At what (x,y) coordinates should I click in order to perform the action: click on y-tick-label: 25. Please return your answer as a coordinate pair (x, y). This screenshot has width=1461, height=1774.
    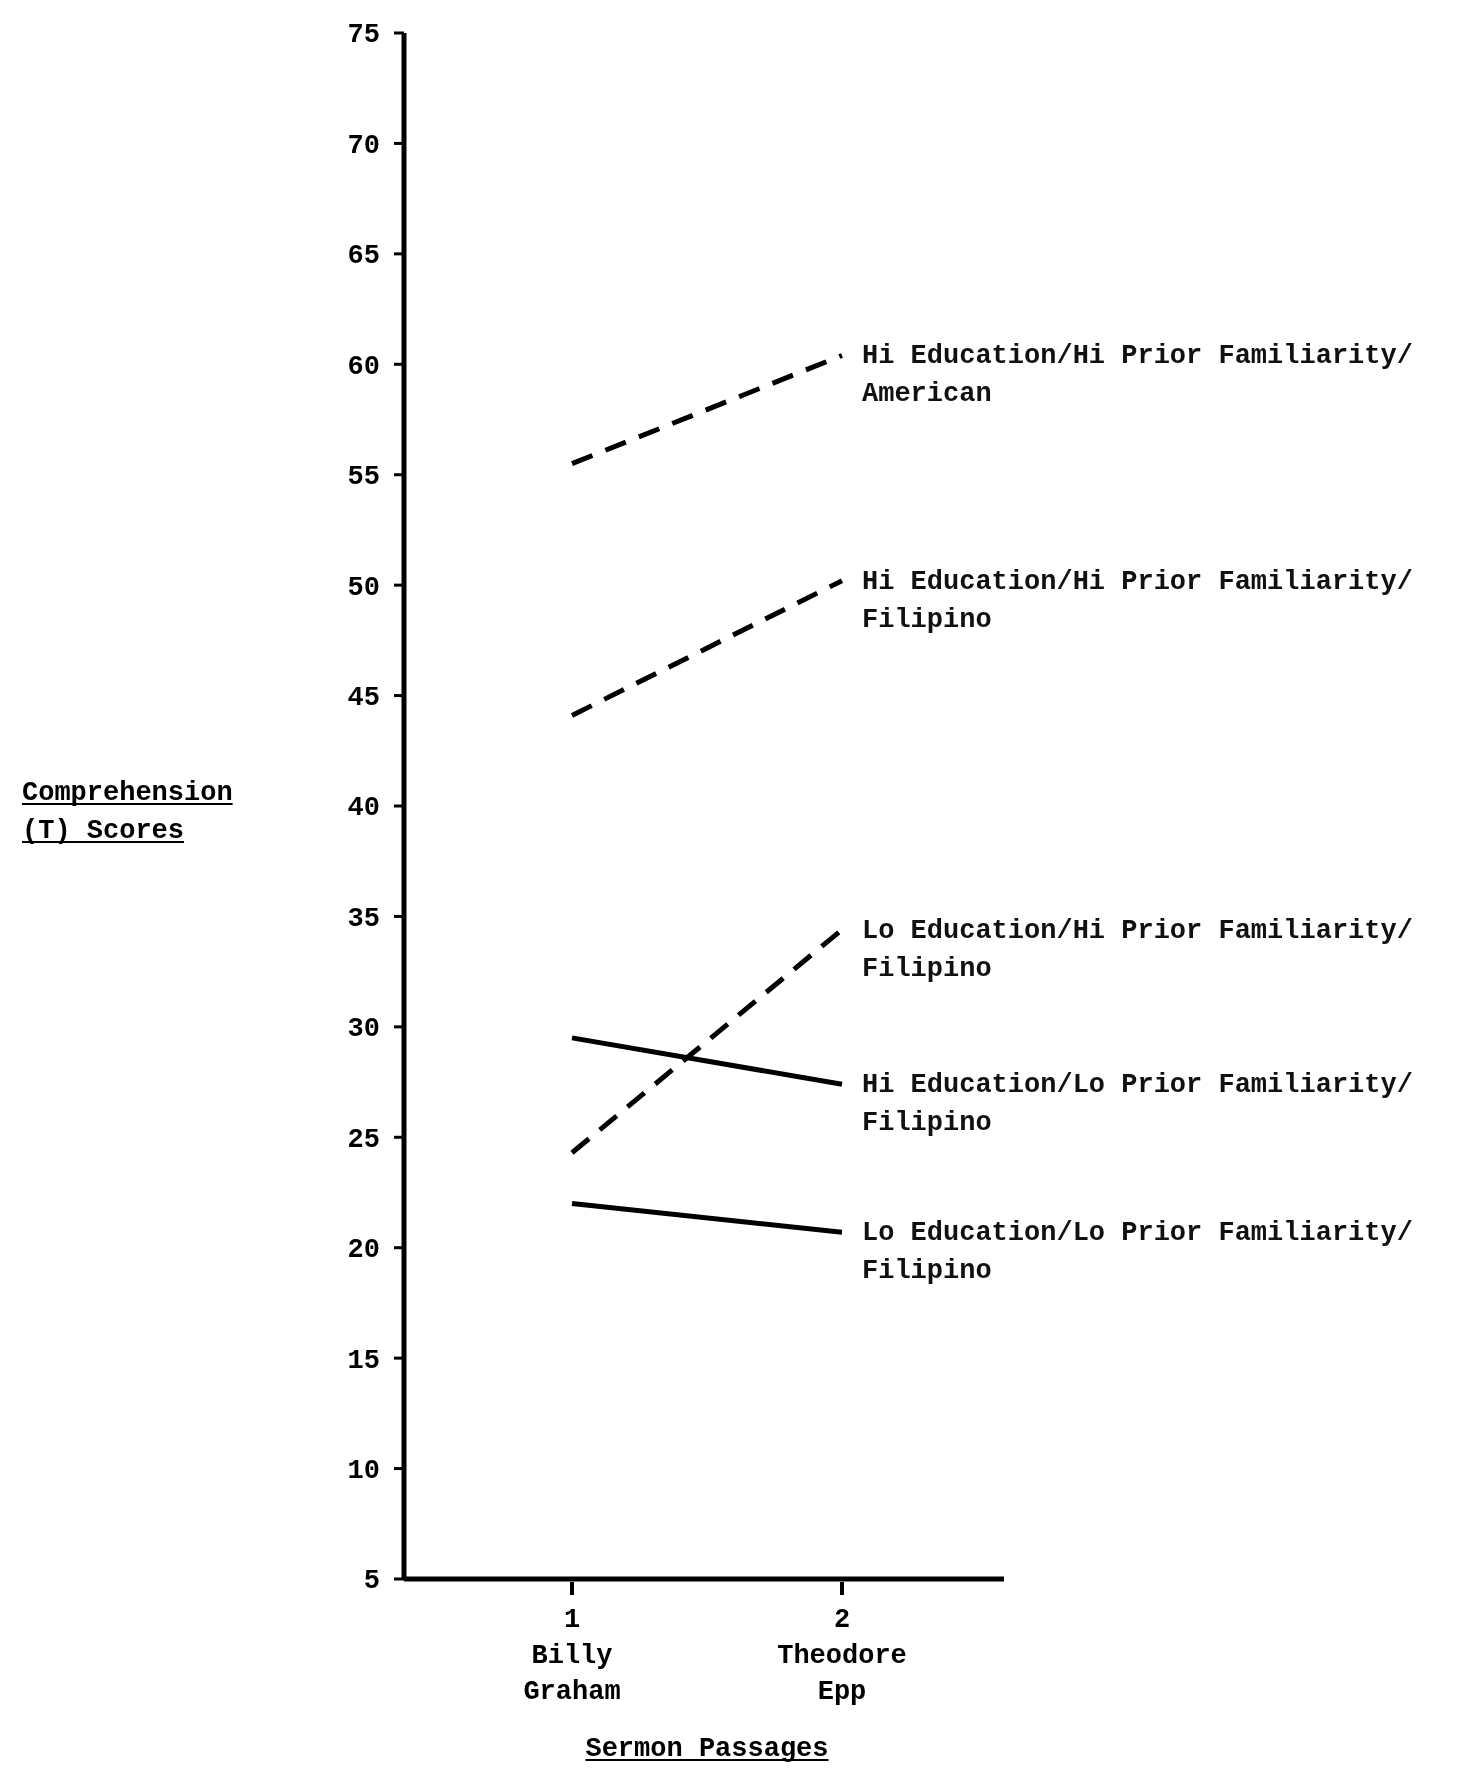
    Looking at the image, I should click on (363, 1139).